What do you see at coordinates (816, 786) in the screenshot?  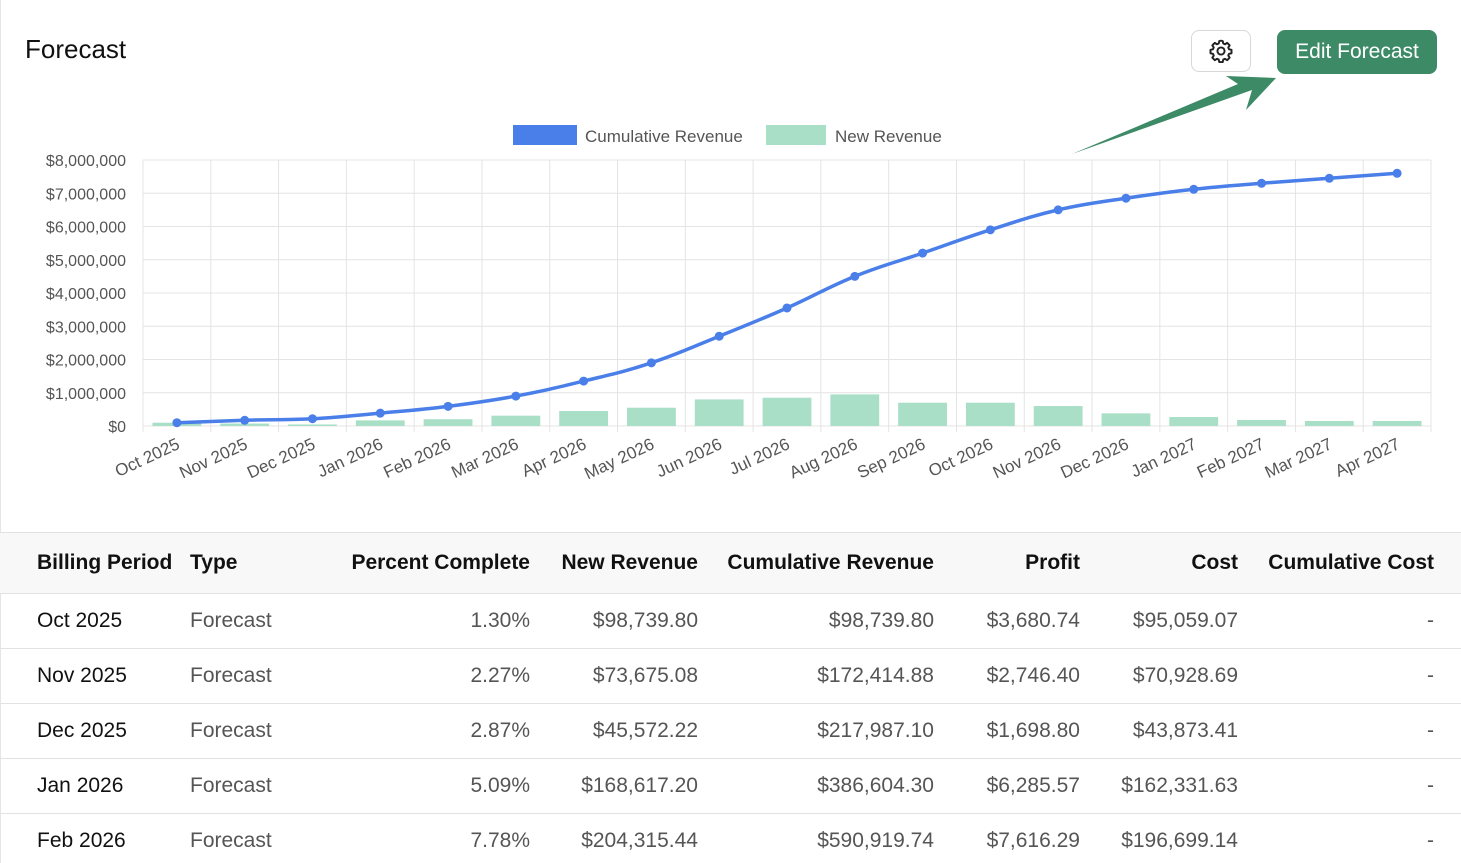 I see `cell-cumulative-revenue: $386,604.30` at bounding box center [816, 786].